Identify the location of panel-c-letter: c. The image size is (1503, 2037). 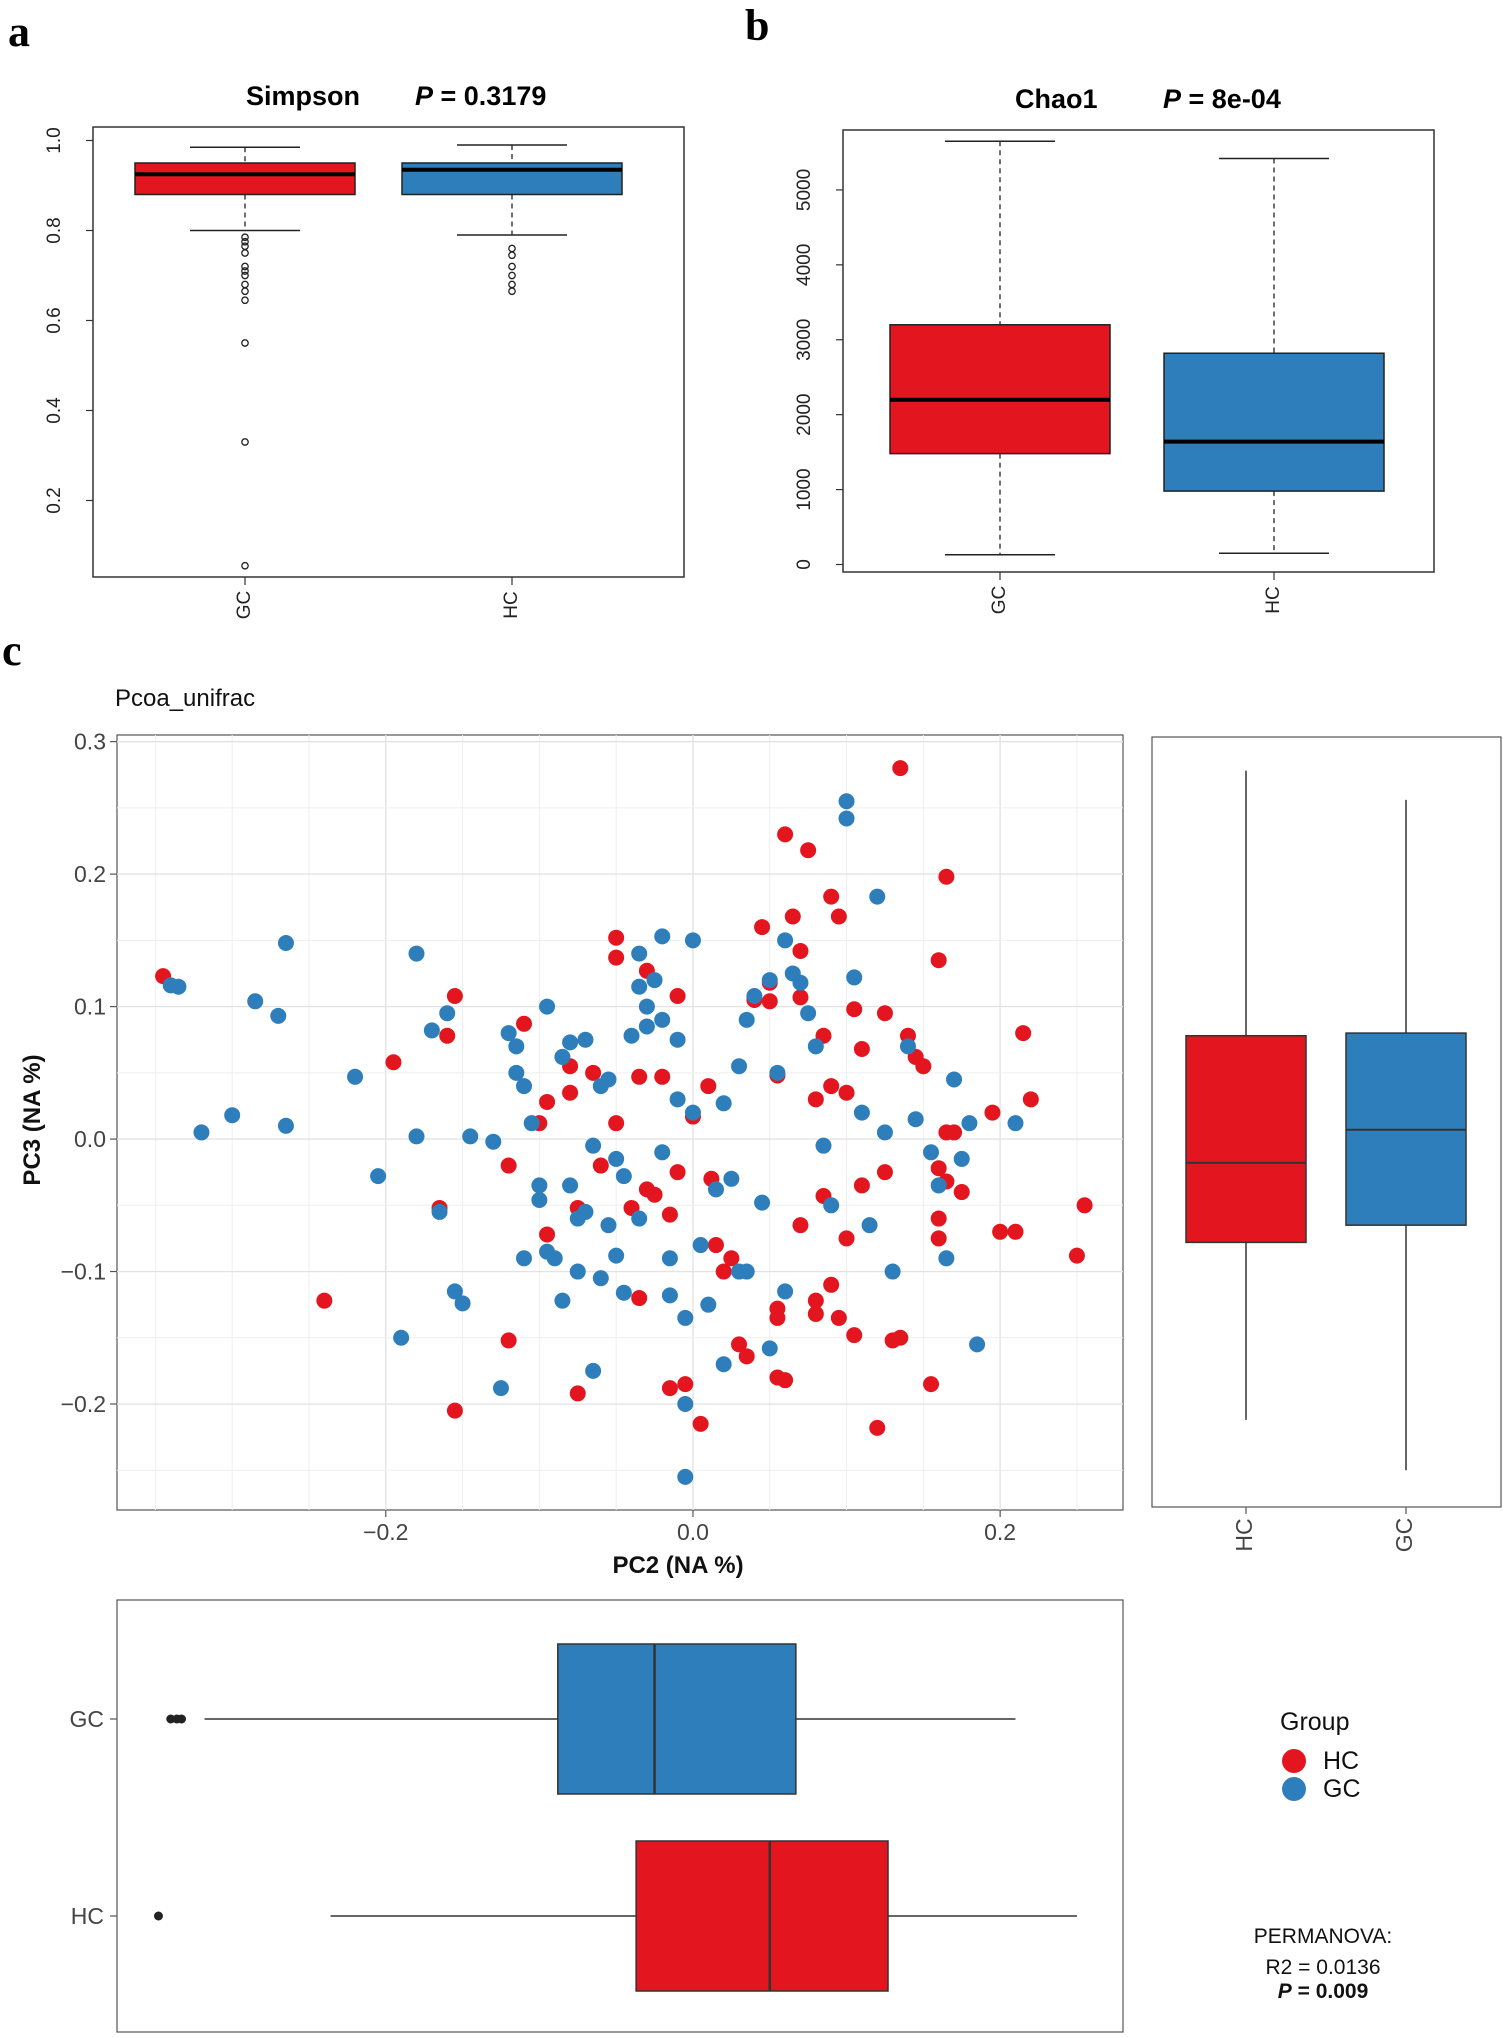
(12, 650).